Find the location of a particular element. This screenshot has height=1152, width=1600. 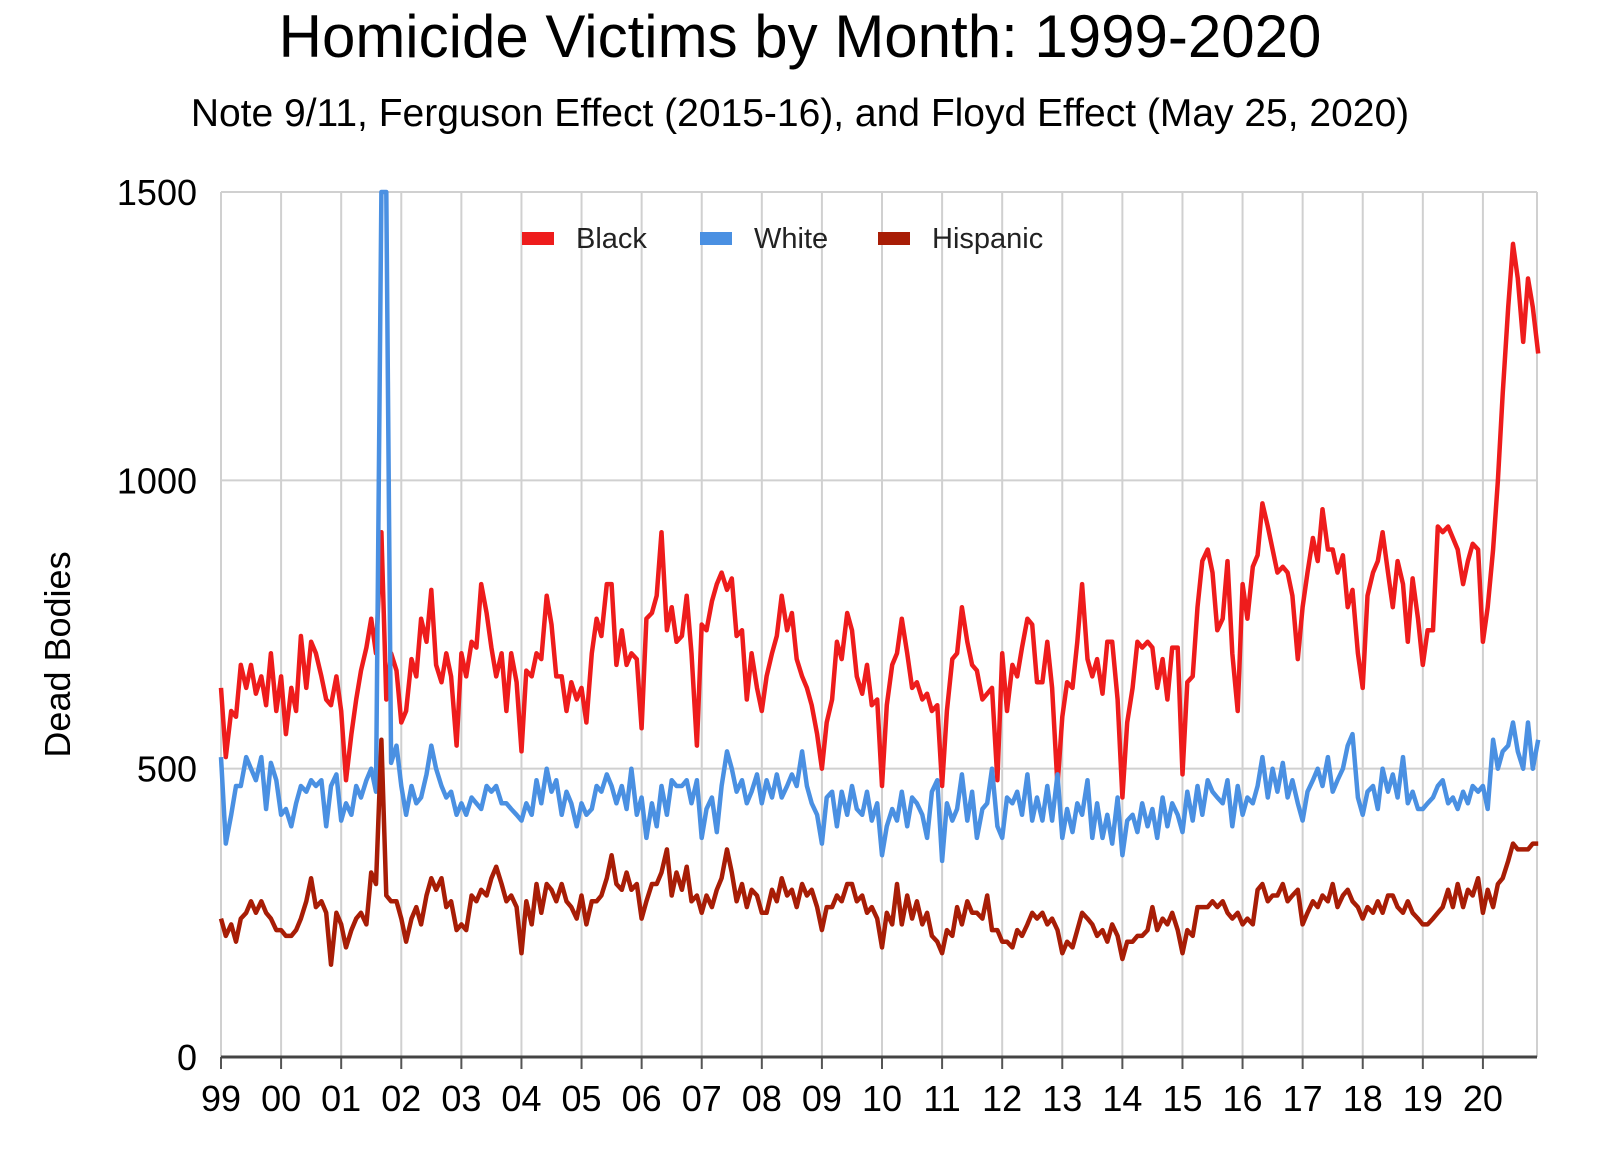

y-tick-label: 500 is located at coordinates (167, 769).